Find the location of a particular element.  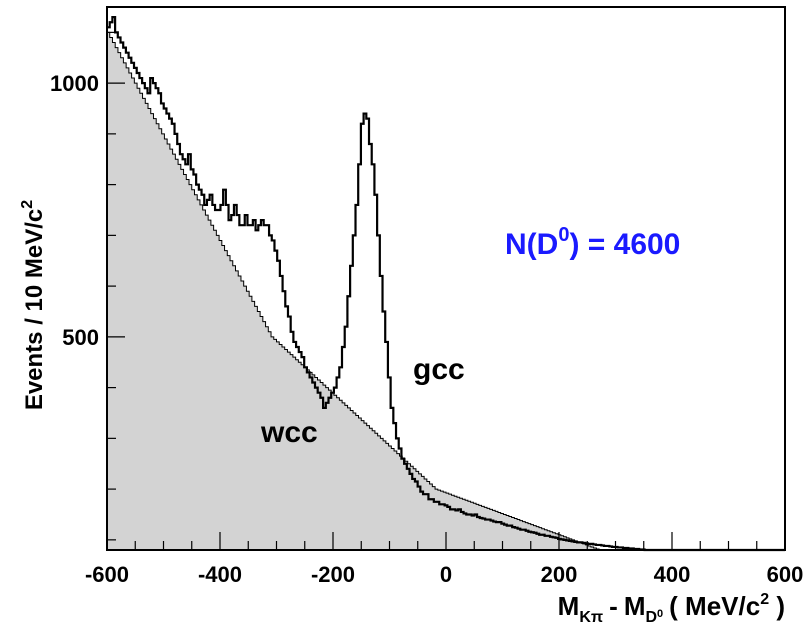

x-axis-label: MKπ - MD0( MeV/c2 ) is located at coordinates (671, 608).